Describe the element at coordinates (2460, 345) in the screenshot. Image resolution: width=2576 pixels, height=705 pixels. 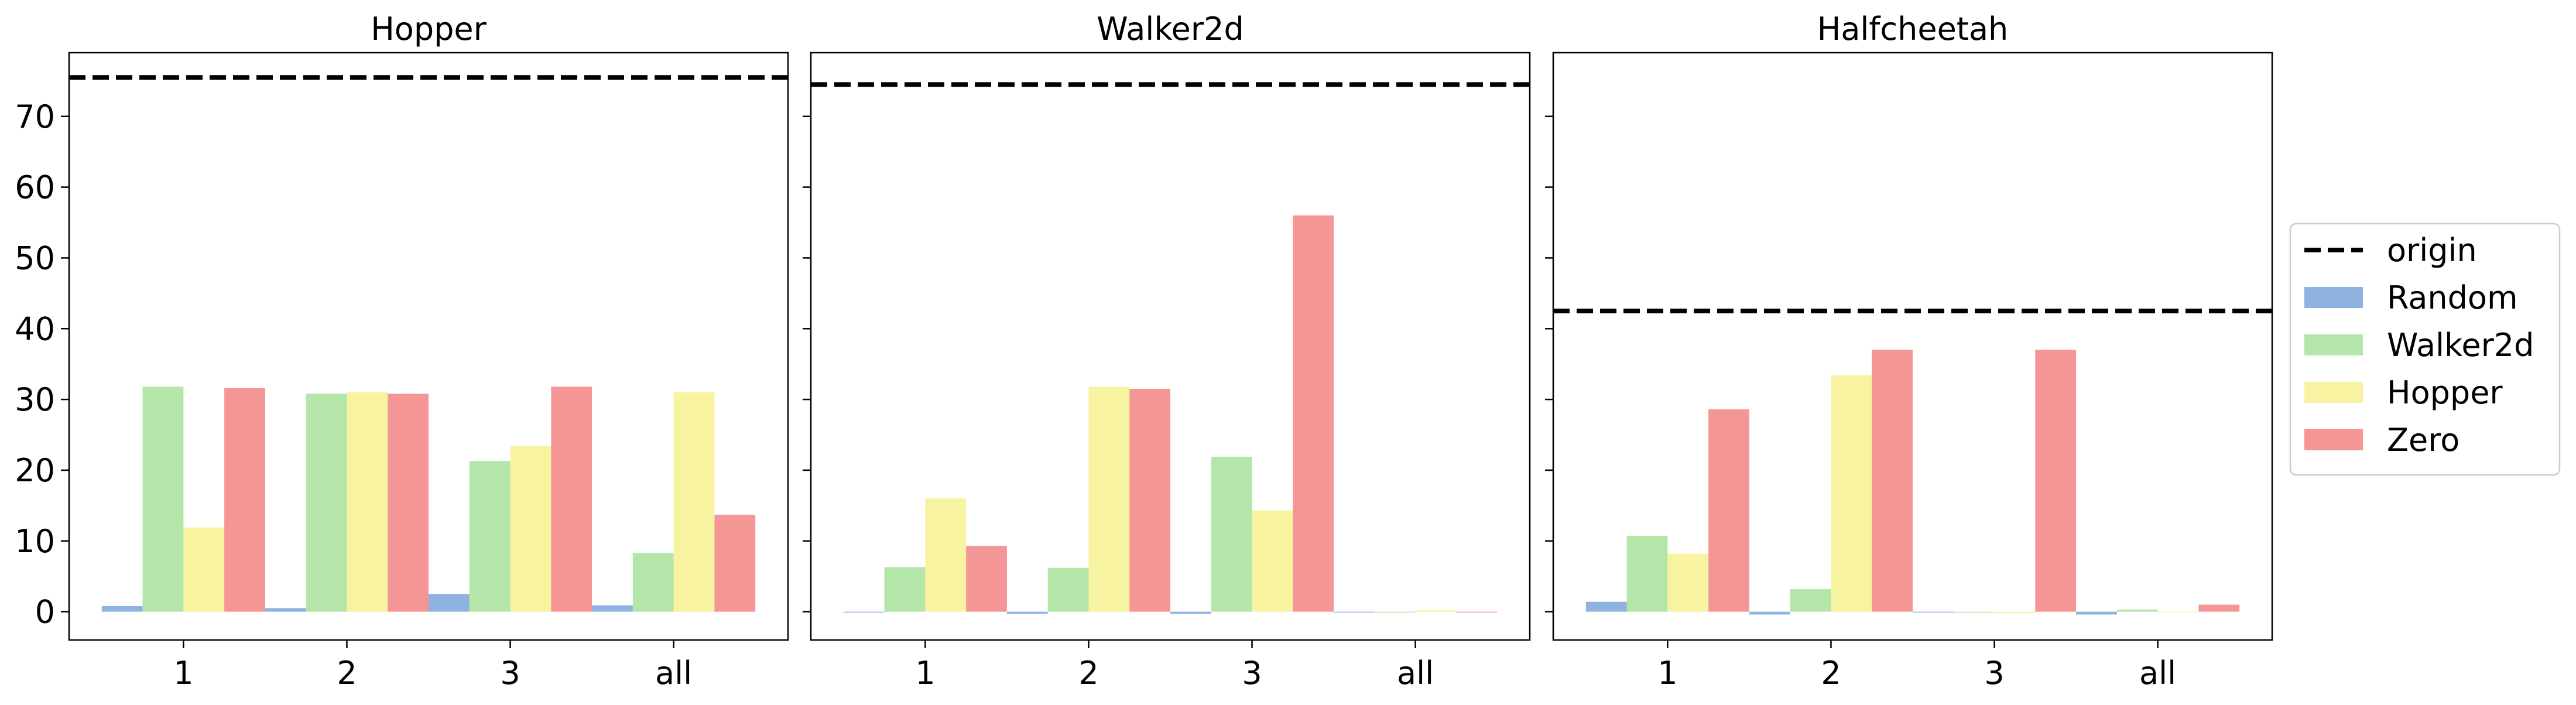
I see `legend-label-walker2d: Walker2d` at that location.